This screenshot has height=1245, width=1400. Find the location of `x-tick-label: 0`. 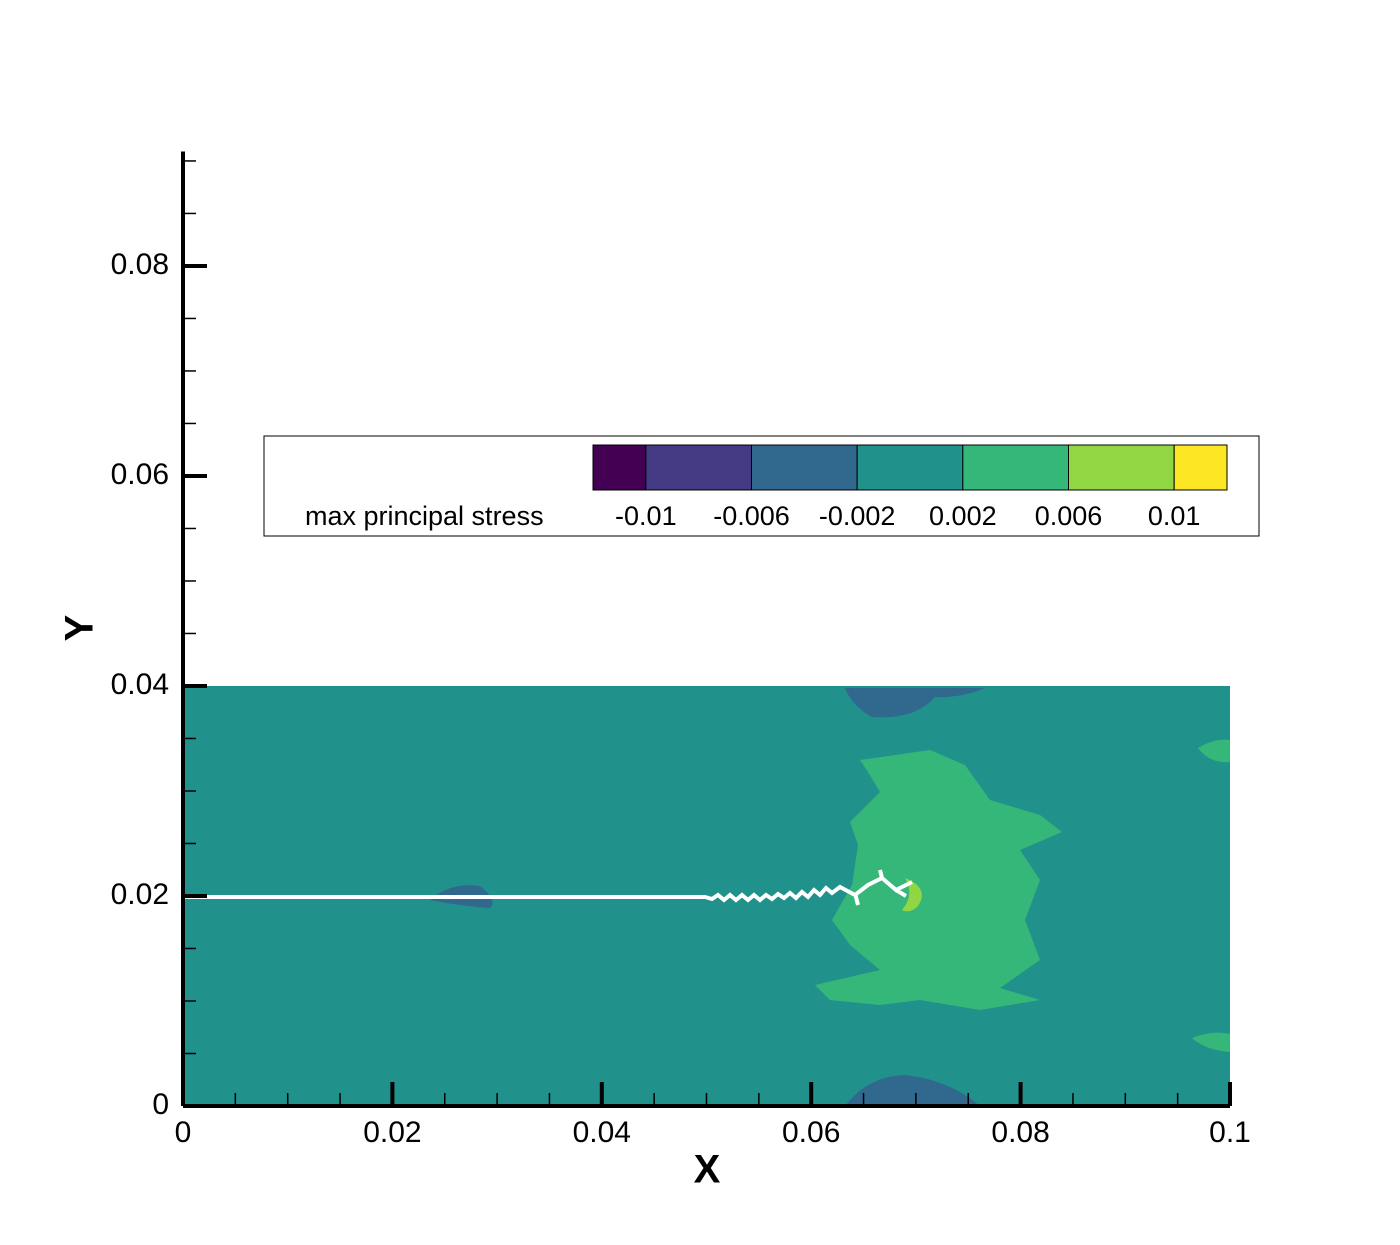

x-tick-label: 0 is located at coordinates (183, 1132).